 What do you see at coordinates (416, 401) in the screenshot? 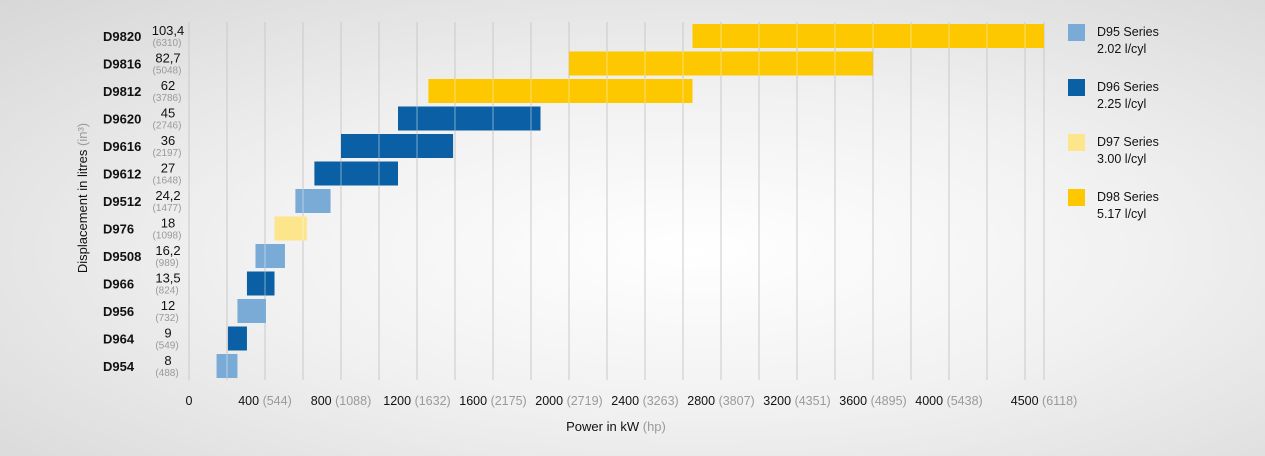
I see `x-tick-label: 1200 (1632)` at bounding box center [416, 401].